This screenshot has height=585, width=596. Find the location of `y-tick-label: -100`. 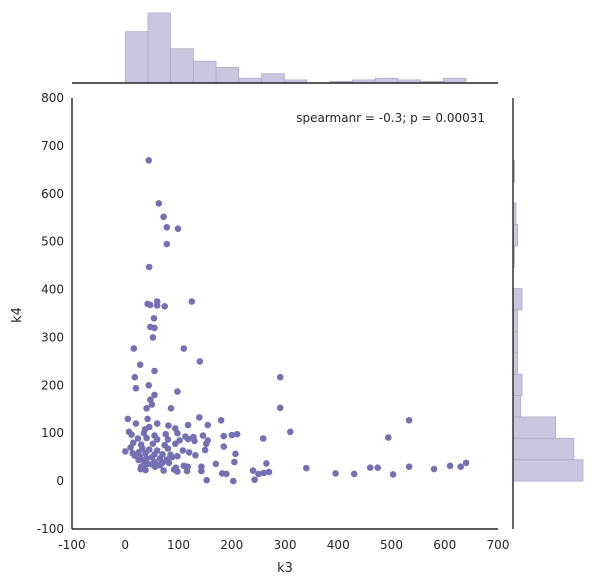

y-tick-label: -100 is located at coordinates (50, 529).